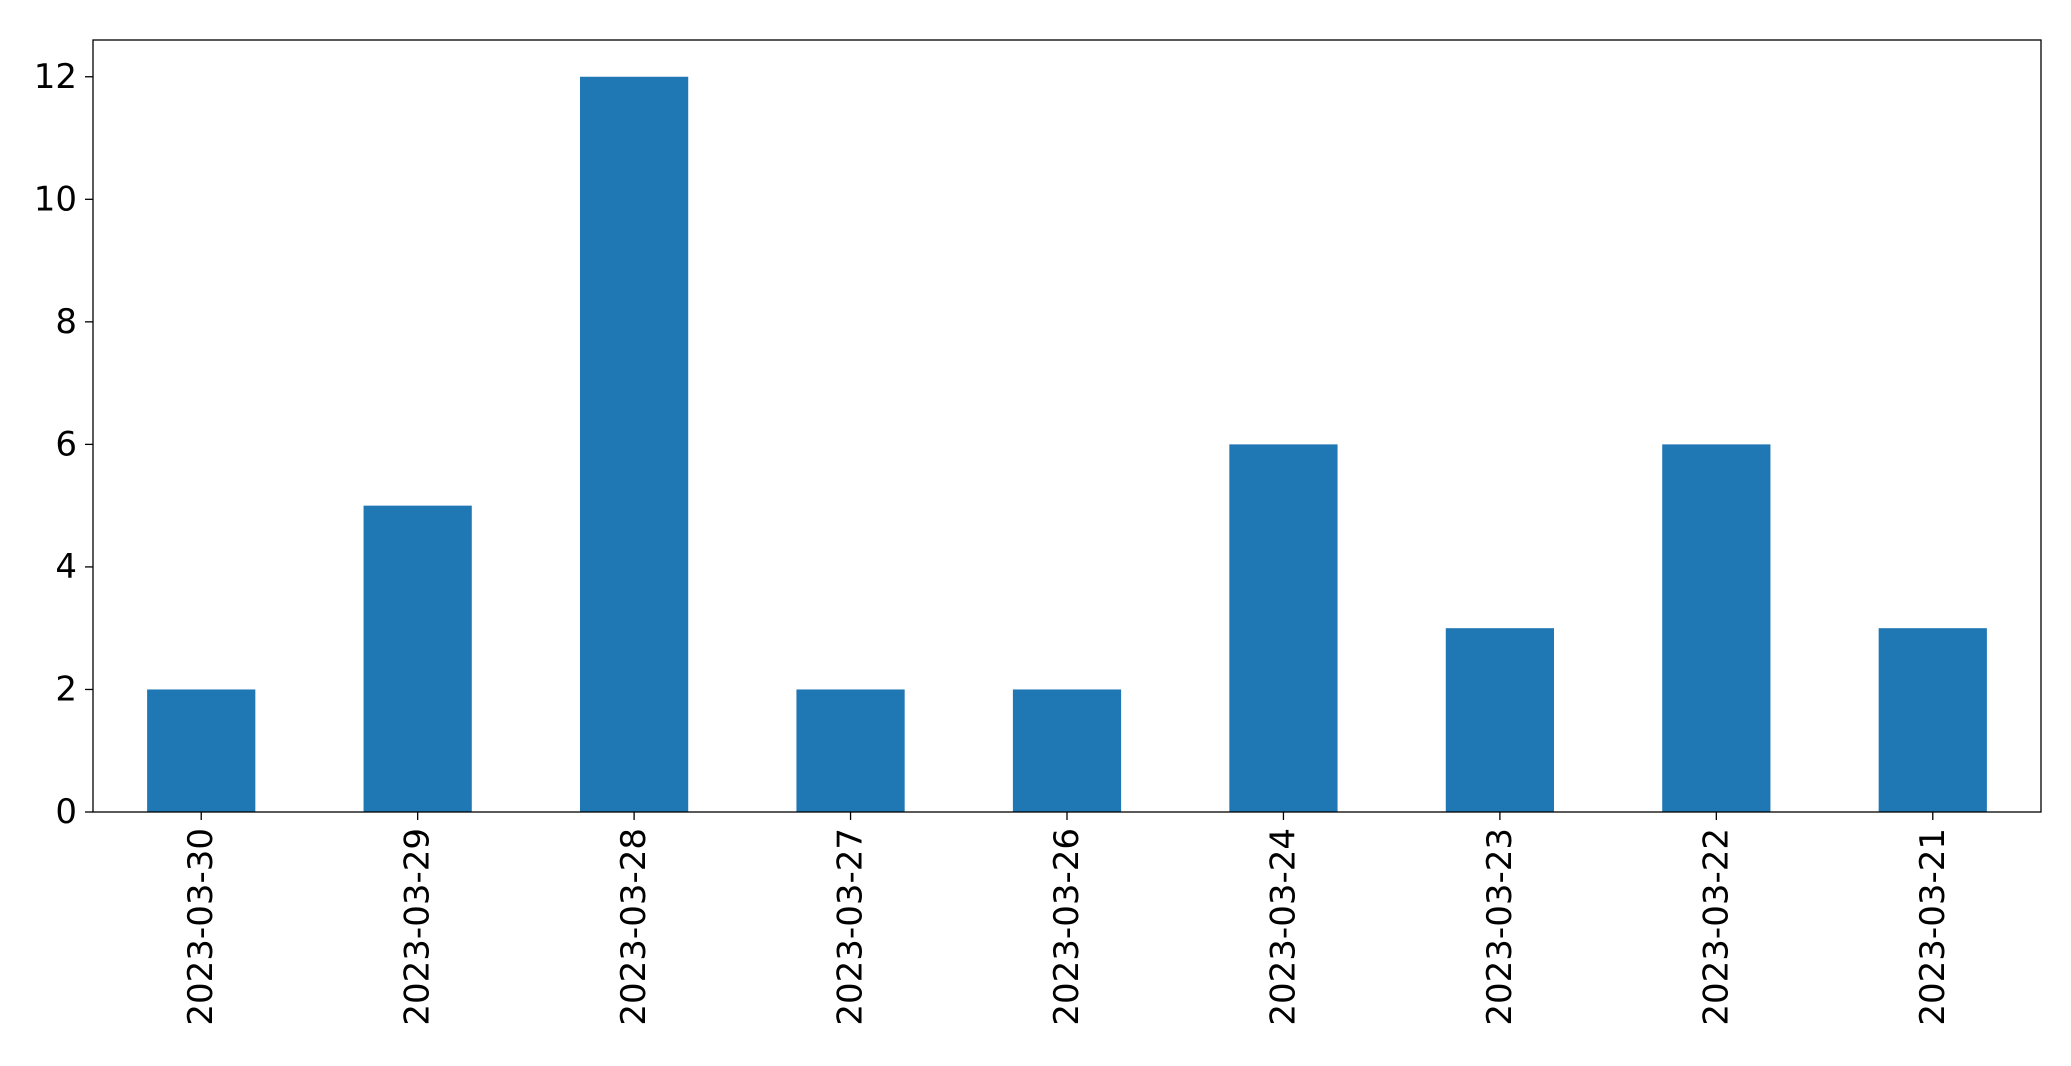  Describe the element at coordinates (66, 689) in the screenshot. I see `y-tick-label: 2` at that location.